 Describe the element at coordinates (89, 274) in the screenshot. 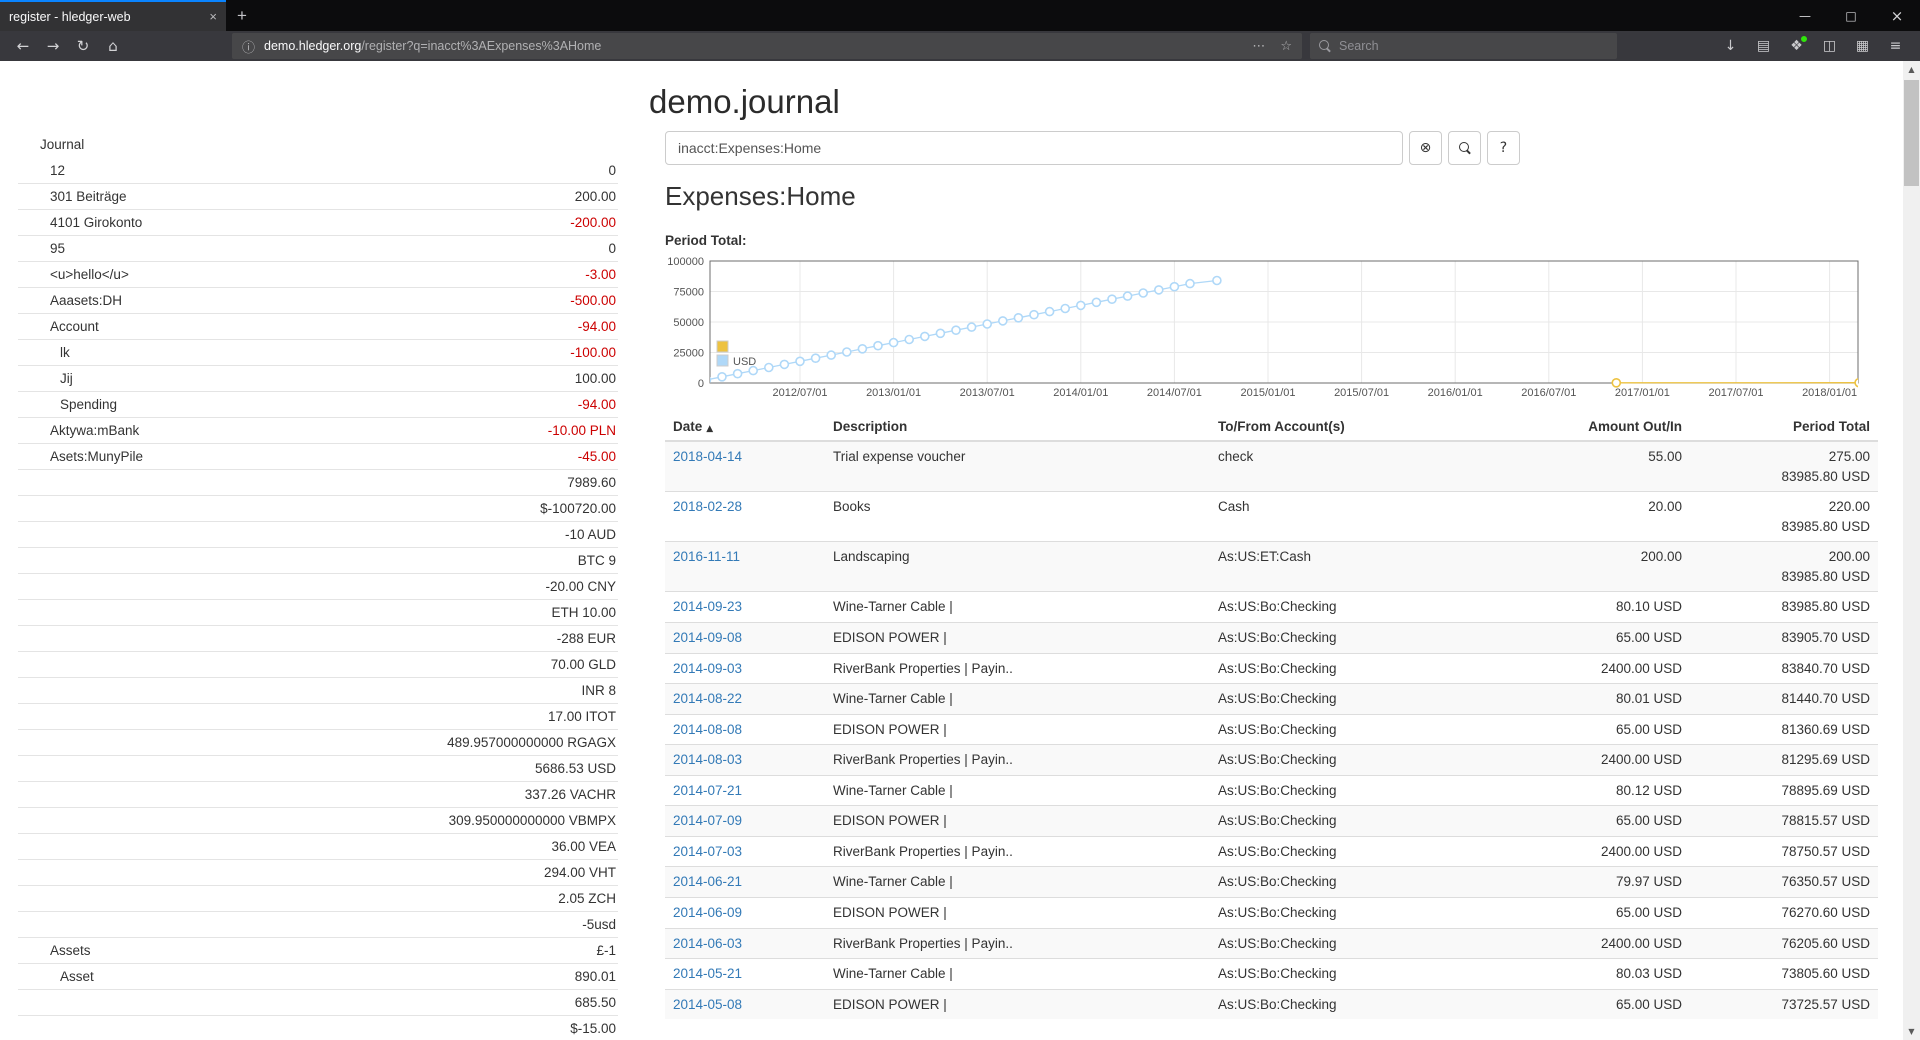

I see `account-link: <u>hello</u>` at that location.